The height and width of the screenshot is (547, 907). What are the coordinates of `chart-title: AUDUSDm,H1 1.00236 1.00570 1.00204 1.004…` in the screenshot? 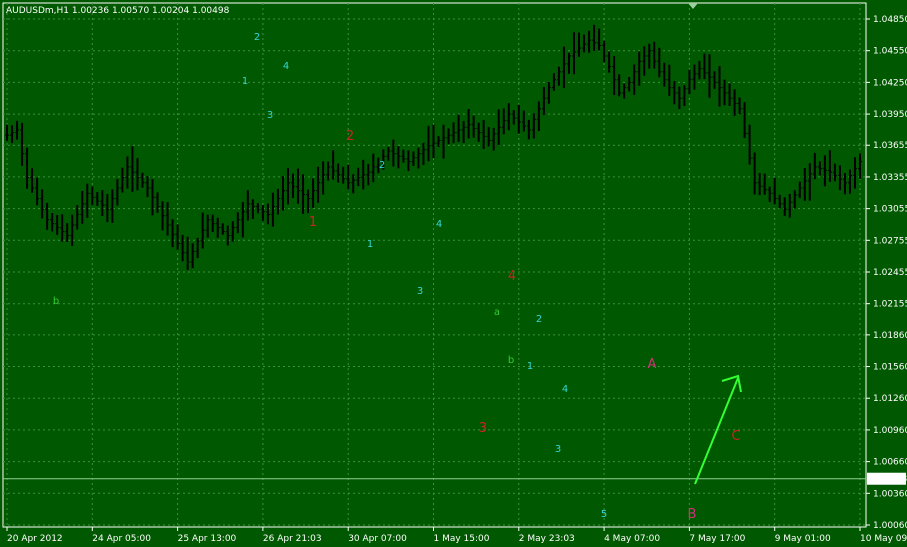 It's located at (118, 11).